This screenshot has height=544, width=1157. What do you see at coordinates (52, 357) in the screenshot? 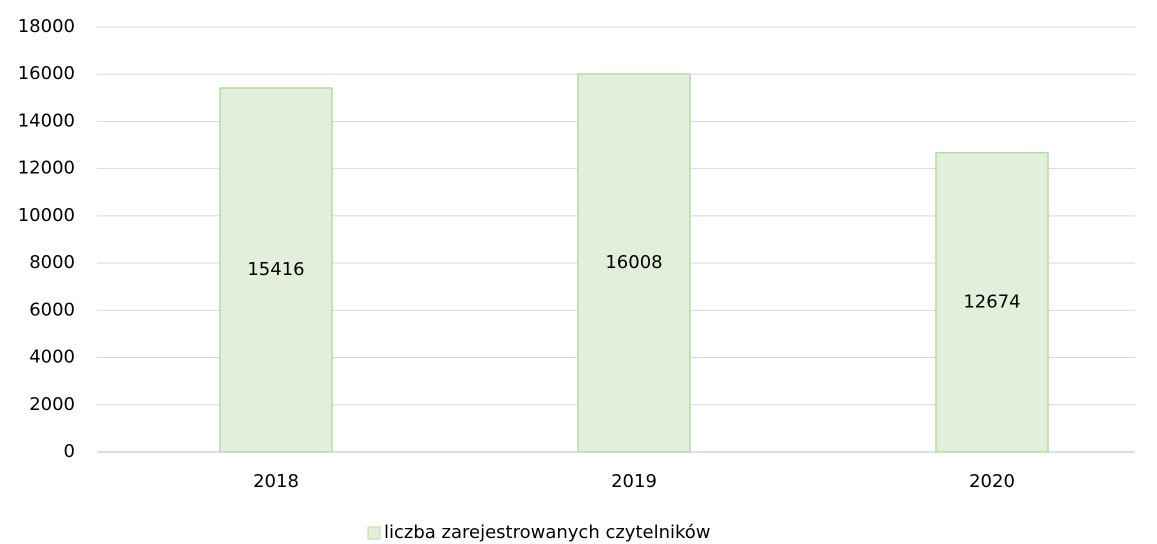
I see `y-tick-label: 4000` at bounding box center [52, 357].